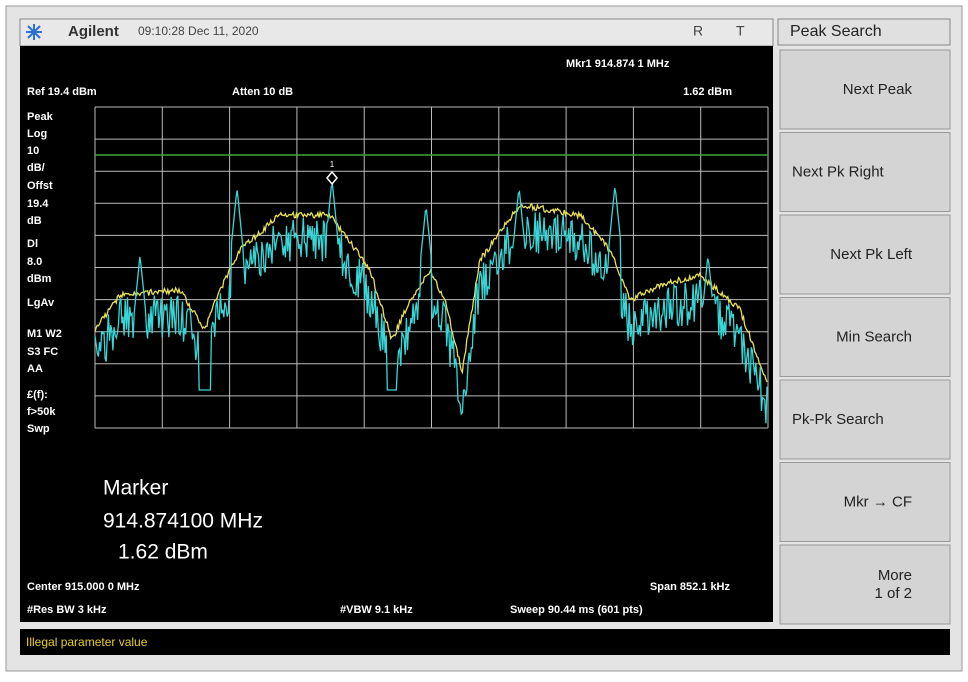  Describe the element at coordinates (41, 412) in the screenshot. I see `annotation: f>50k` at that location.